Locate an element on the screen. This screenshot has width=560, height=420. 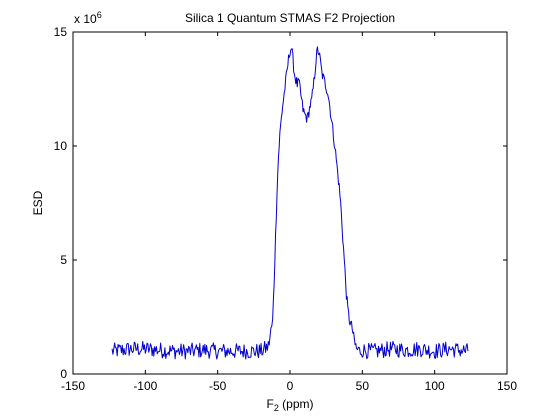
x-tick-label: -150 is located at coordinates (73, 386).